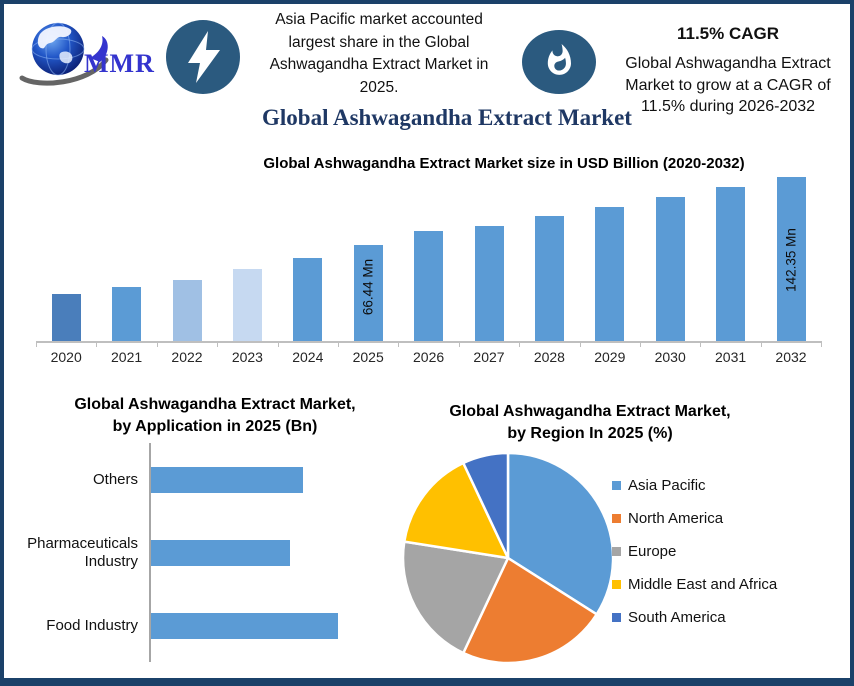 The width and height of the screenshot is (854, 686). What do you see at coordinates (728, 85) in the screenshot?
I see `cagr-line: Market to grow at a CAGR of` at bounding box center [728, 85].